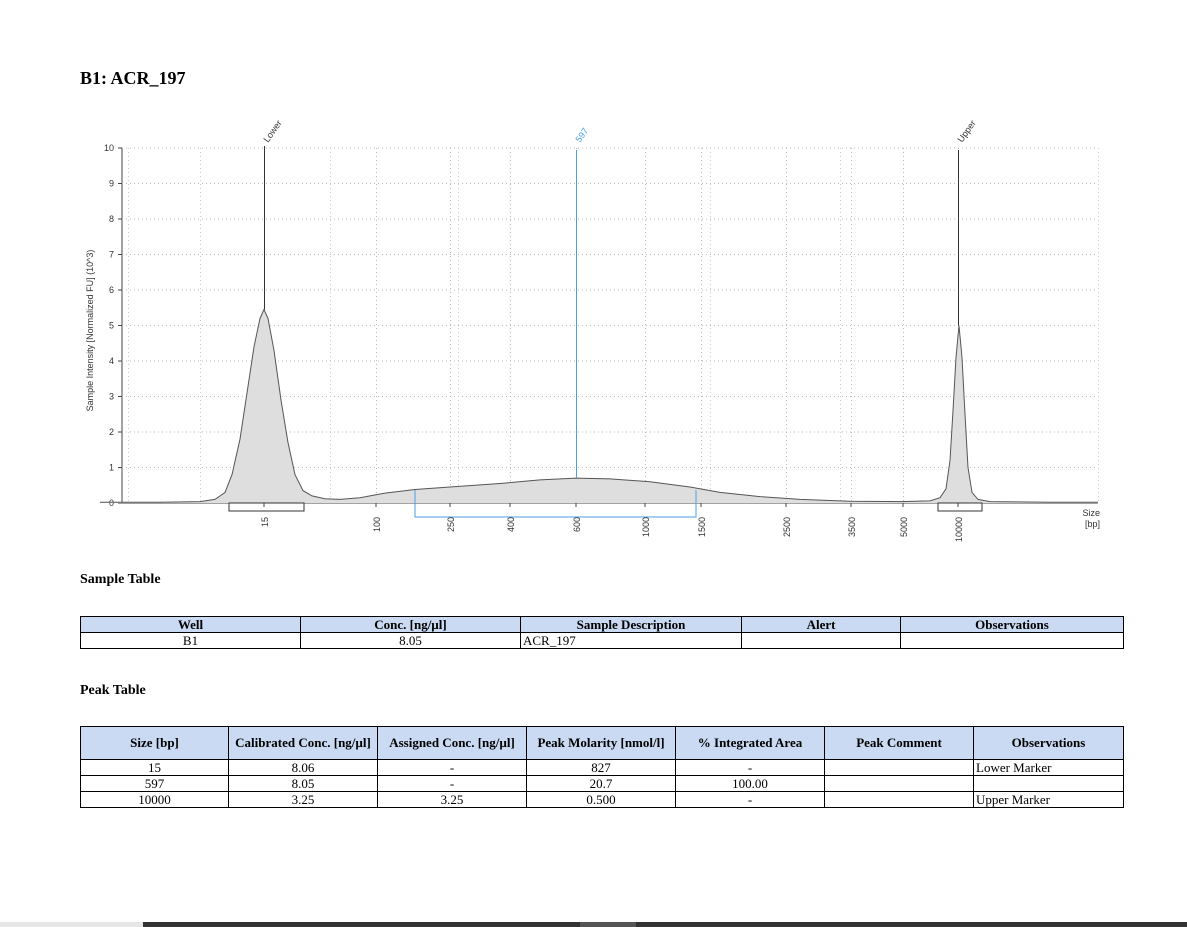  Describe the element at coordinates (71, 924) in the screenshot. I see `scrollbar-track-left` at that location.